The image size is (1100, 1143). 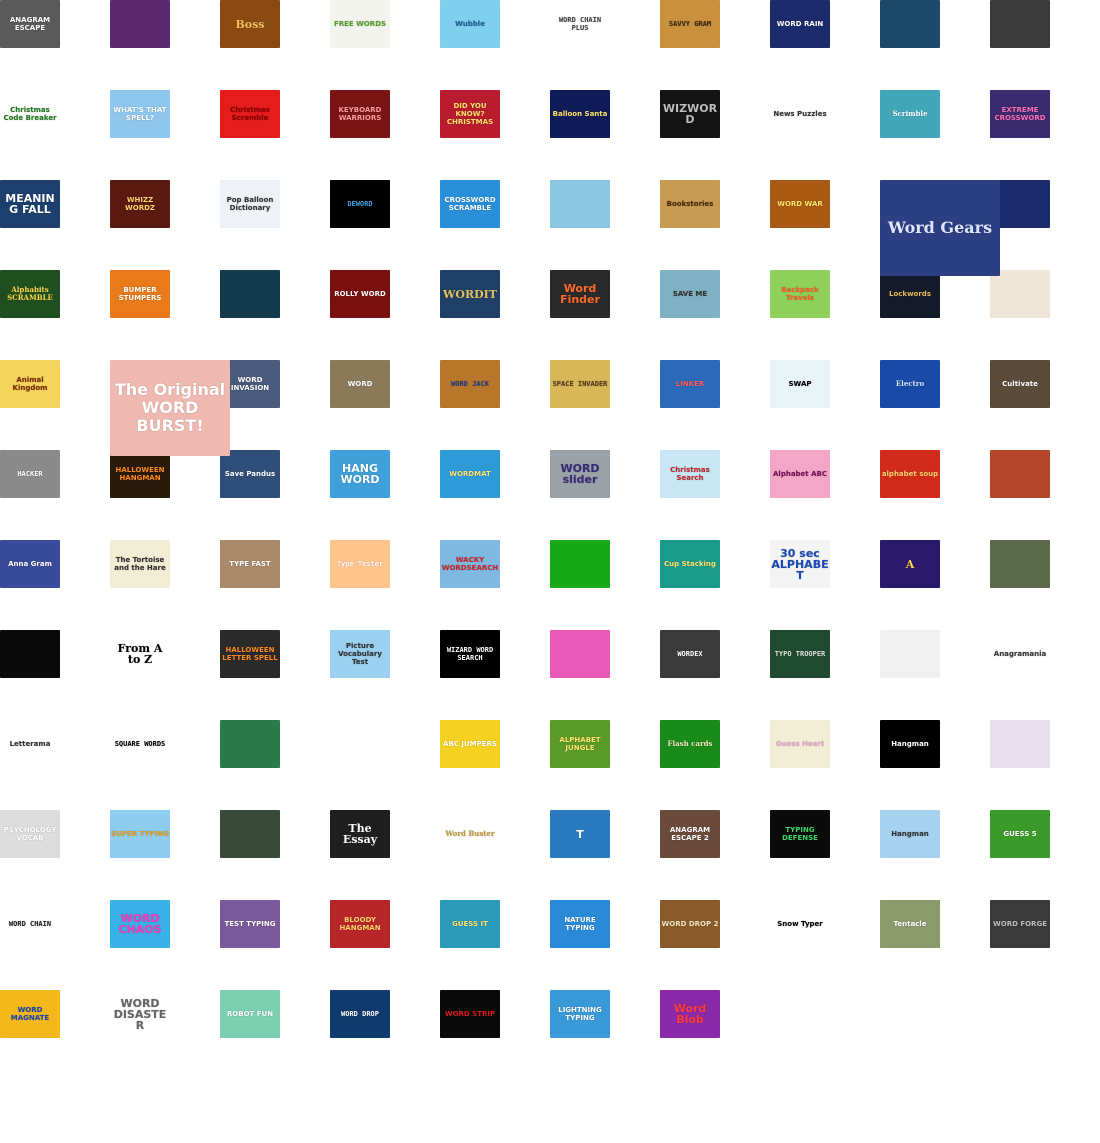 What do you see at coordinates (580, 114) in the screenshot?
I see `game-thumbnail-link: Balloon Santa` at bounding box center [580, 114].